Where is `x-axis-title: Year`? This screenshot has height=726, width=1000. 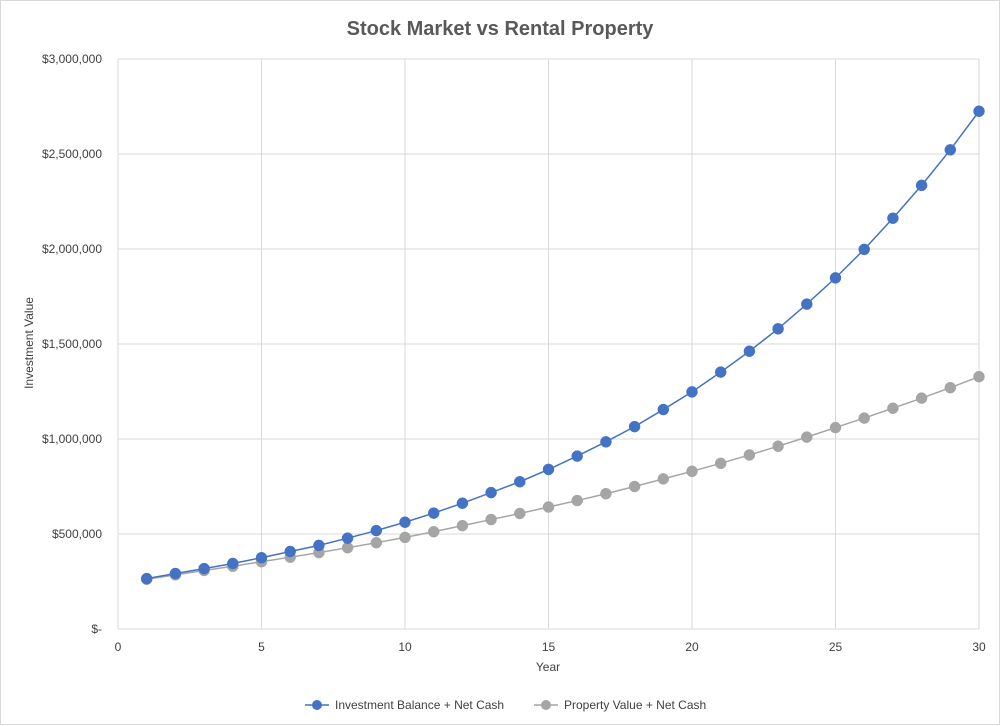 x-axis-title: Year is located at coordinates (548, 667).